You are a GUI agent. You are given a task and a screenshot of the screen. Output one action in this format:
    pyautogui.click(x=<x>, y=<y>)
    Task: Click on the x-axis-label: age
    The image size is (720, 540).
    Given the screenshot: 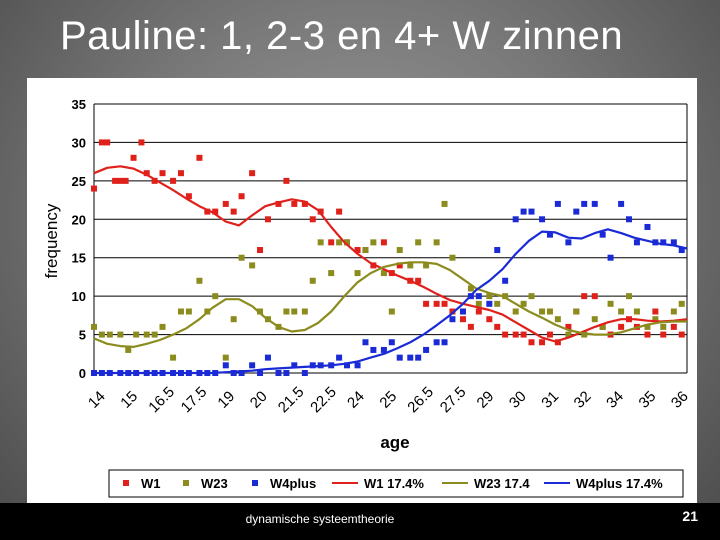 What is the action you would take?
    pyautogui.click(x=394, y=442)
    